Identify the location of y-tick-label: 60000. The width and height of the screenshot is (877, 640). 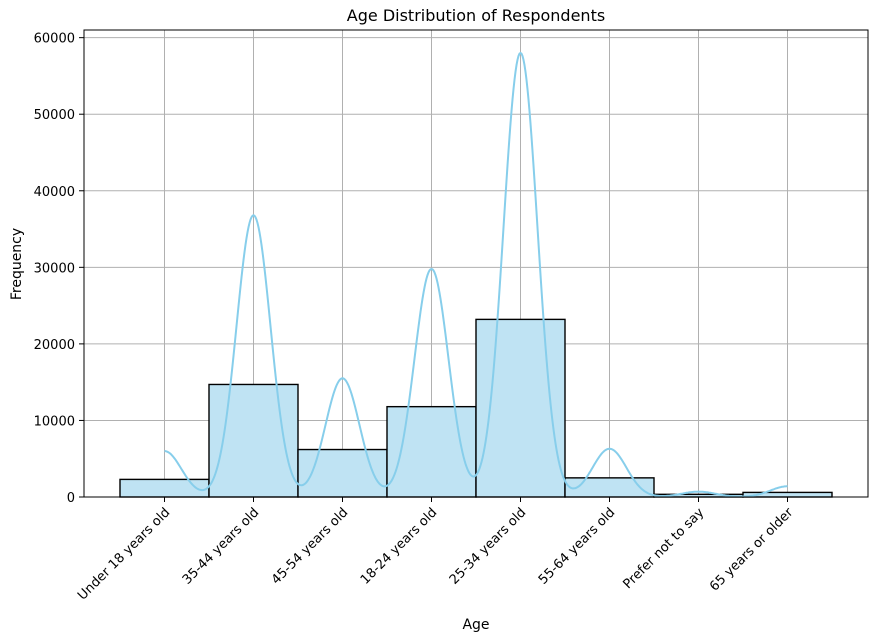
(54, 39).